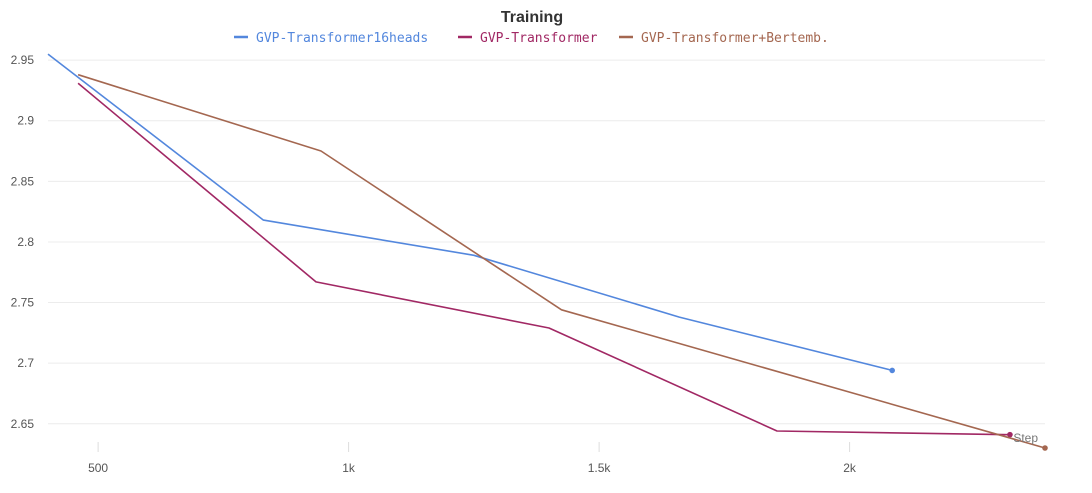 This screenshot has width=1092, height=493. What do you see at coordinates (342, 38) in the screenshot?
I see `legend-label: GVP-Transformer16heads` at bounding box center [342, 38].